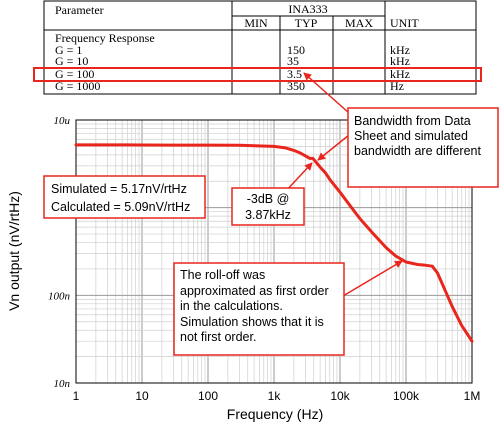  I want to click on minus3db-box, so click(268, 206).